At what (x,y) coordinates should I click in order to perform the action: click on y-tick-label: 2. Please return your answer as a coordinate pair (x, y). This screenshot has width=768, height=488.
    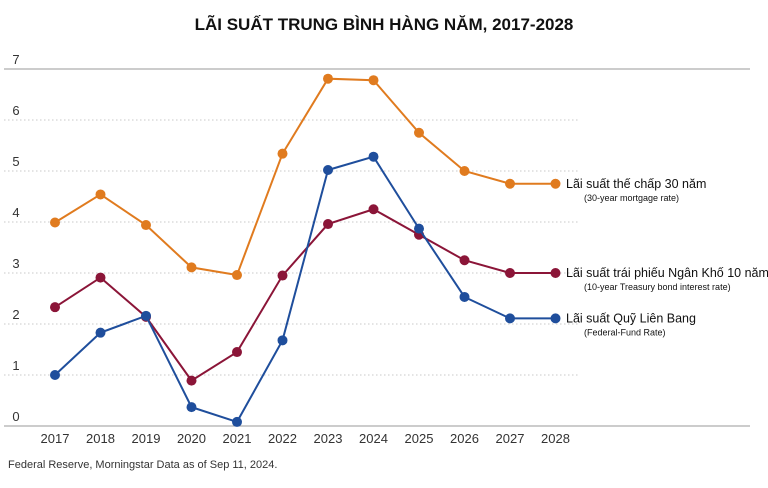
    Looking at the image, I should click on (15, 314).